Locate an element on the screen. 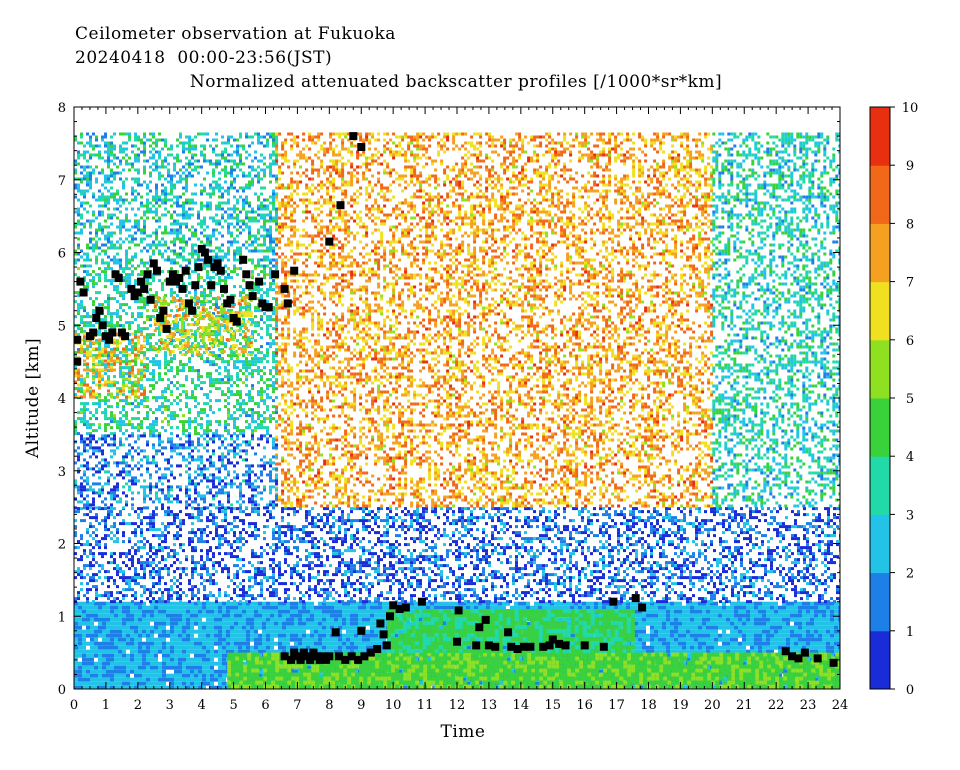 Image resolution: width=960 pixels, height=770 pixels. y-tick-label-7: 7 is located at coordinates (62, 181).